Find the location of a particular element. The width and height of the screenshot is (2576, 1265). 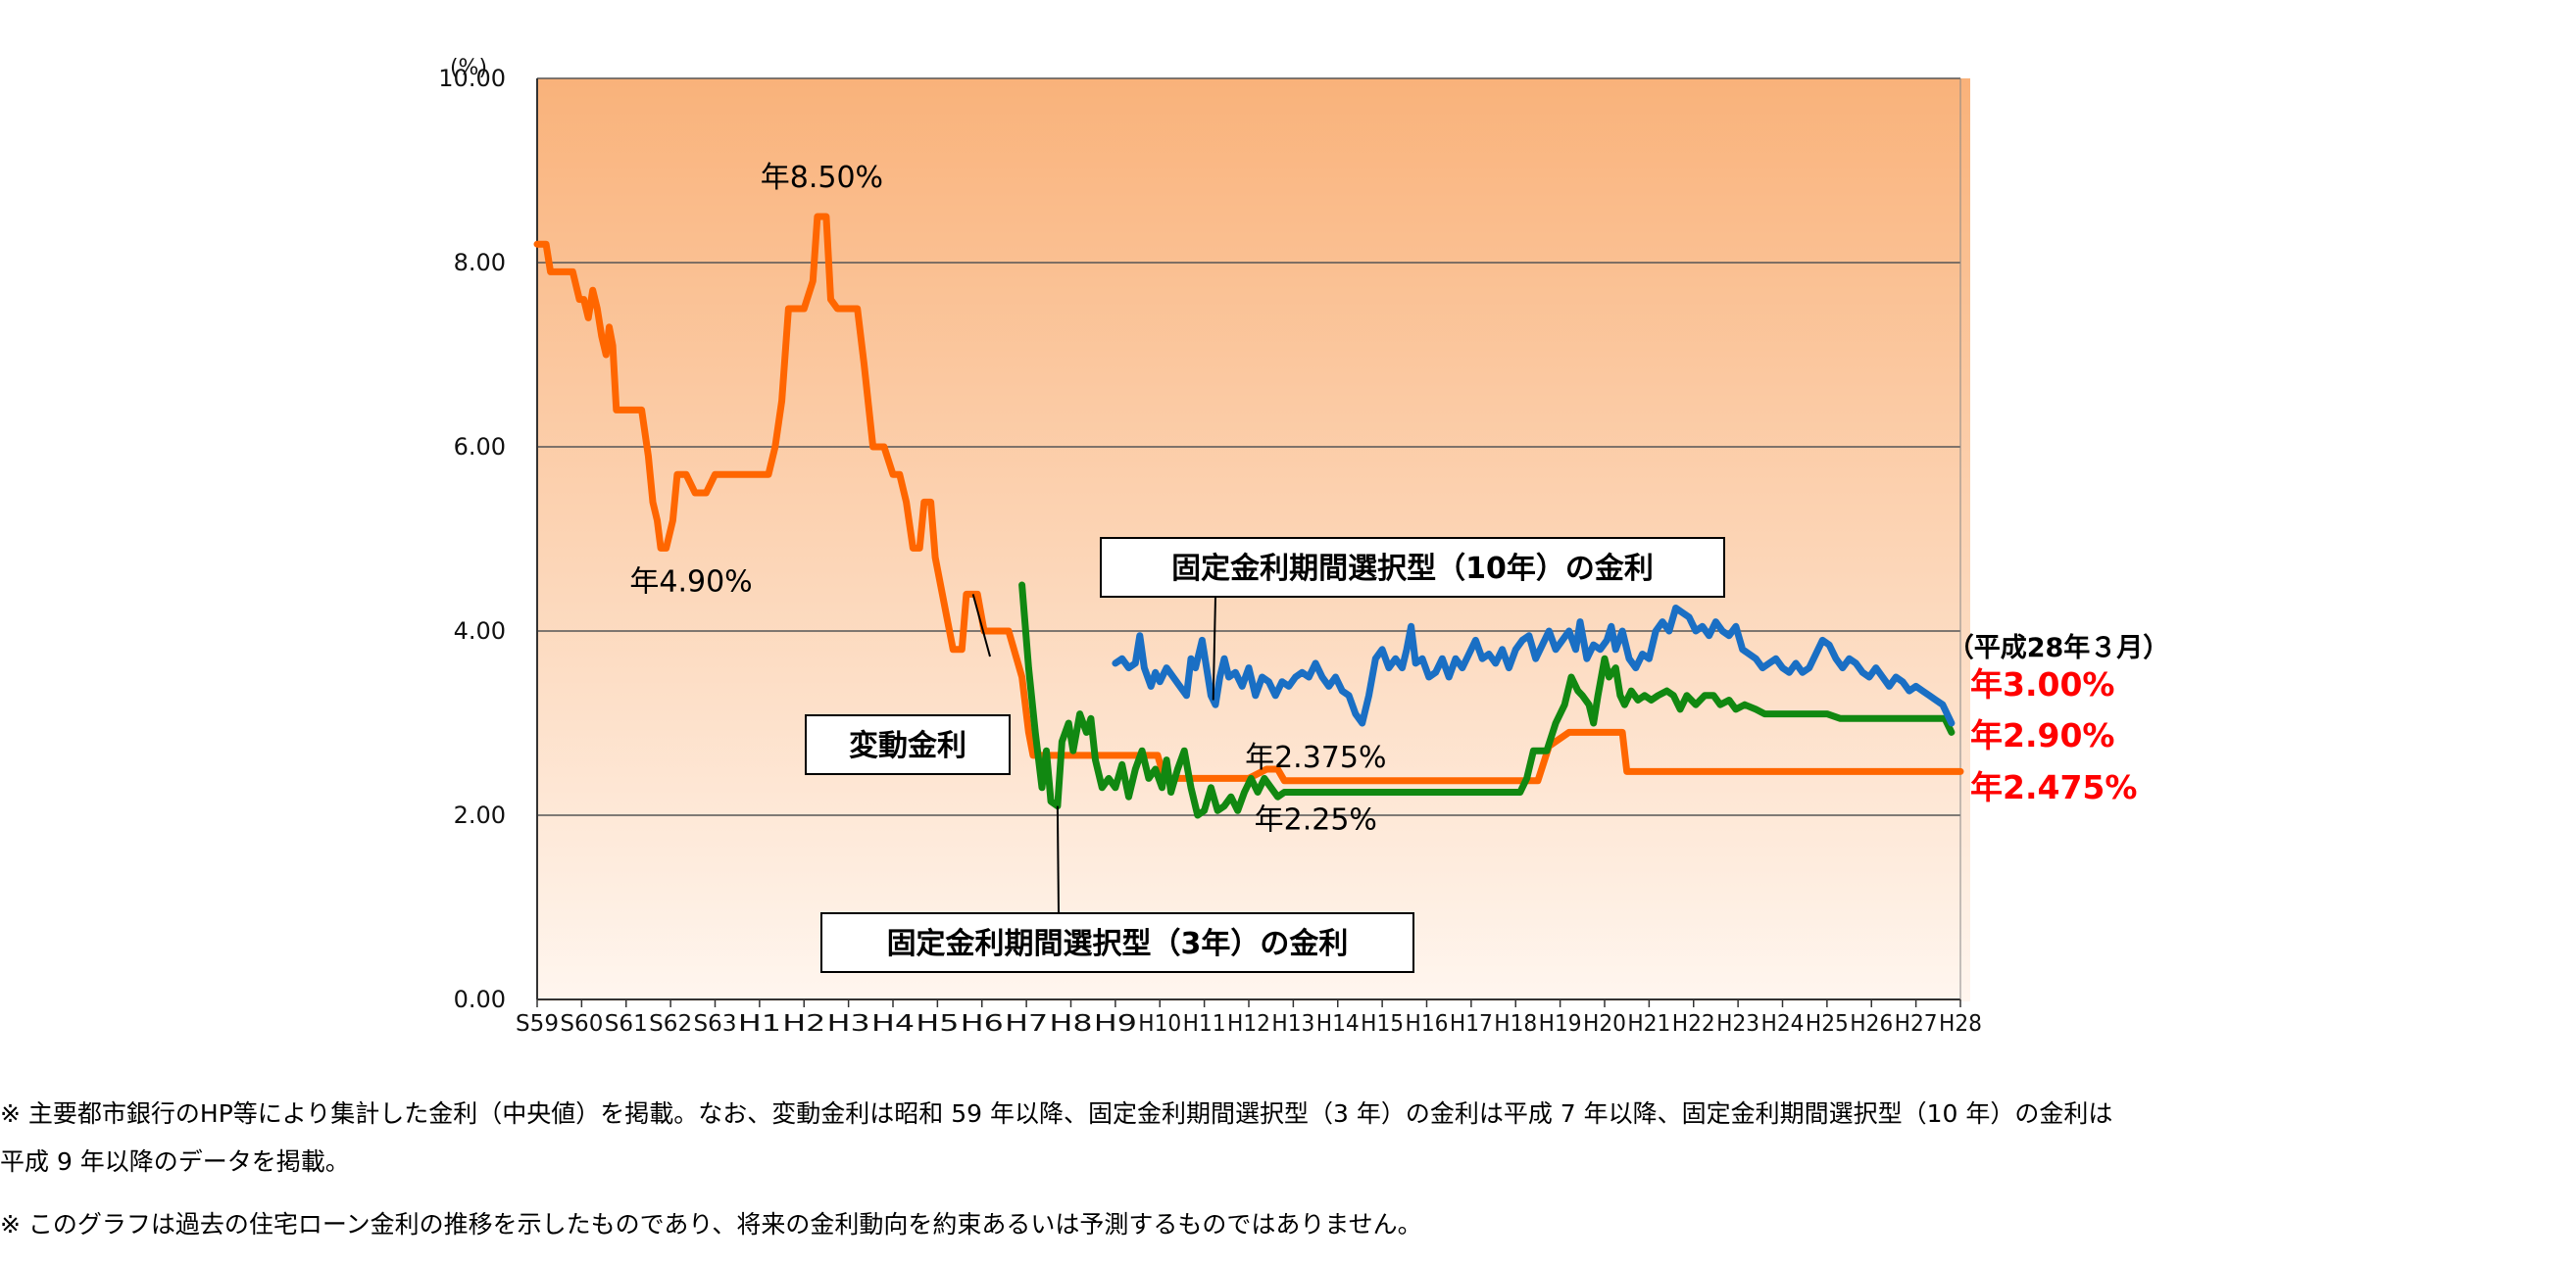

x-tick-label: H10 is located at coordinates (1159, 1024).